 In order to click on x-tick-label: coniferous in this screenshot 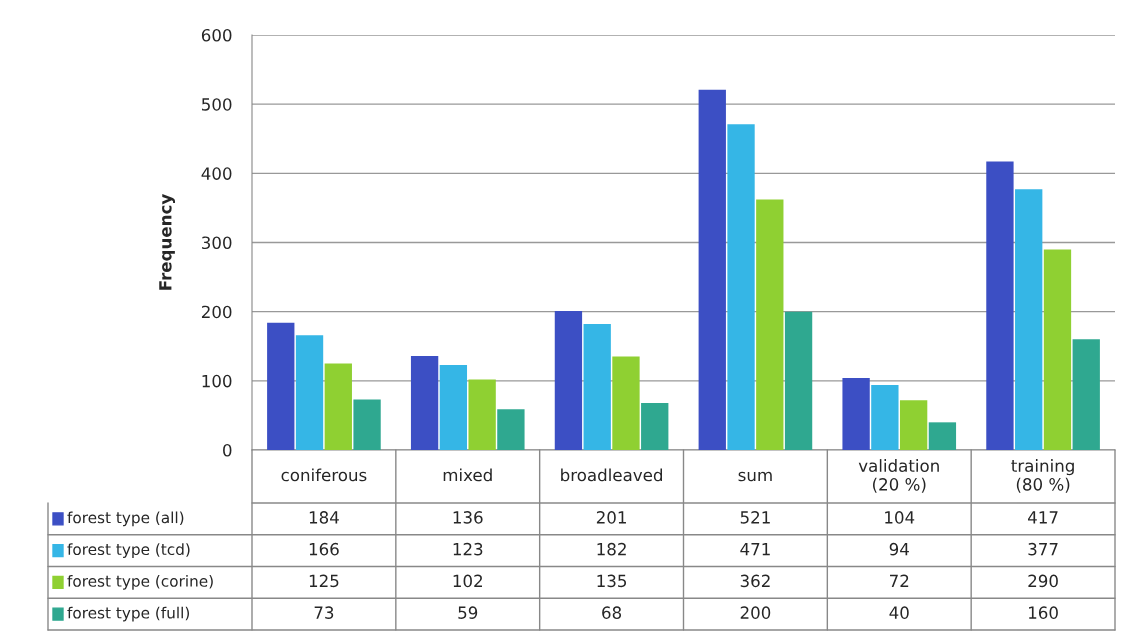, I will do `click(324, 475)`.